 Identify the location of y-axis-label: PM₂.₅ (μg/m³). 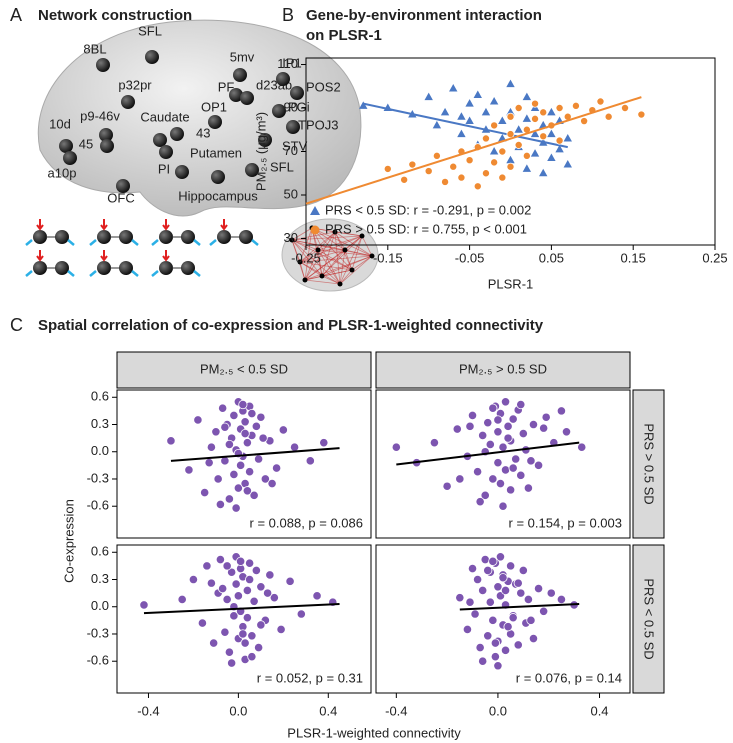
(260, 151).